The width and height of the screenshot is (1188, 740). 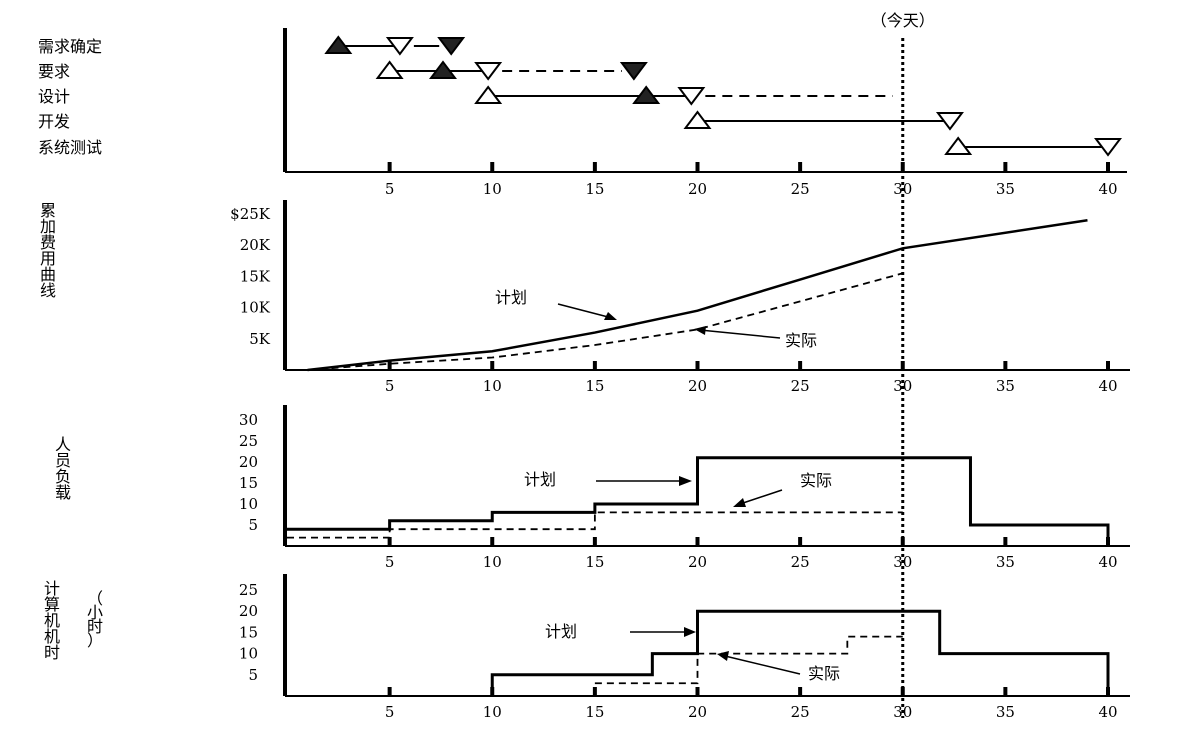 I want to click on gantt-x-tick-label: 40, so click(x=1107, y=189).